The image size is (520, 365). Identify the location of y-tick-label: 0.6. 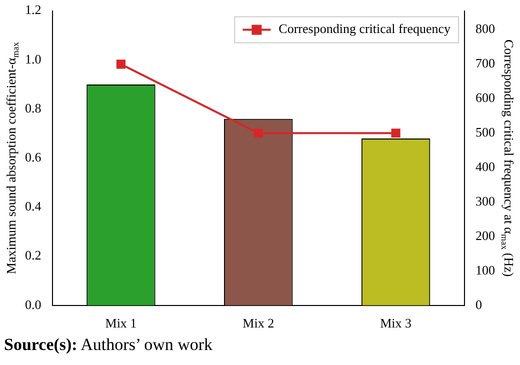
(33, 157).